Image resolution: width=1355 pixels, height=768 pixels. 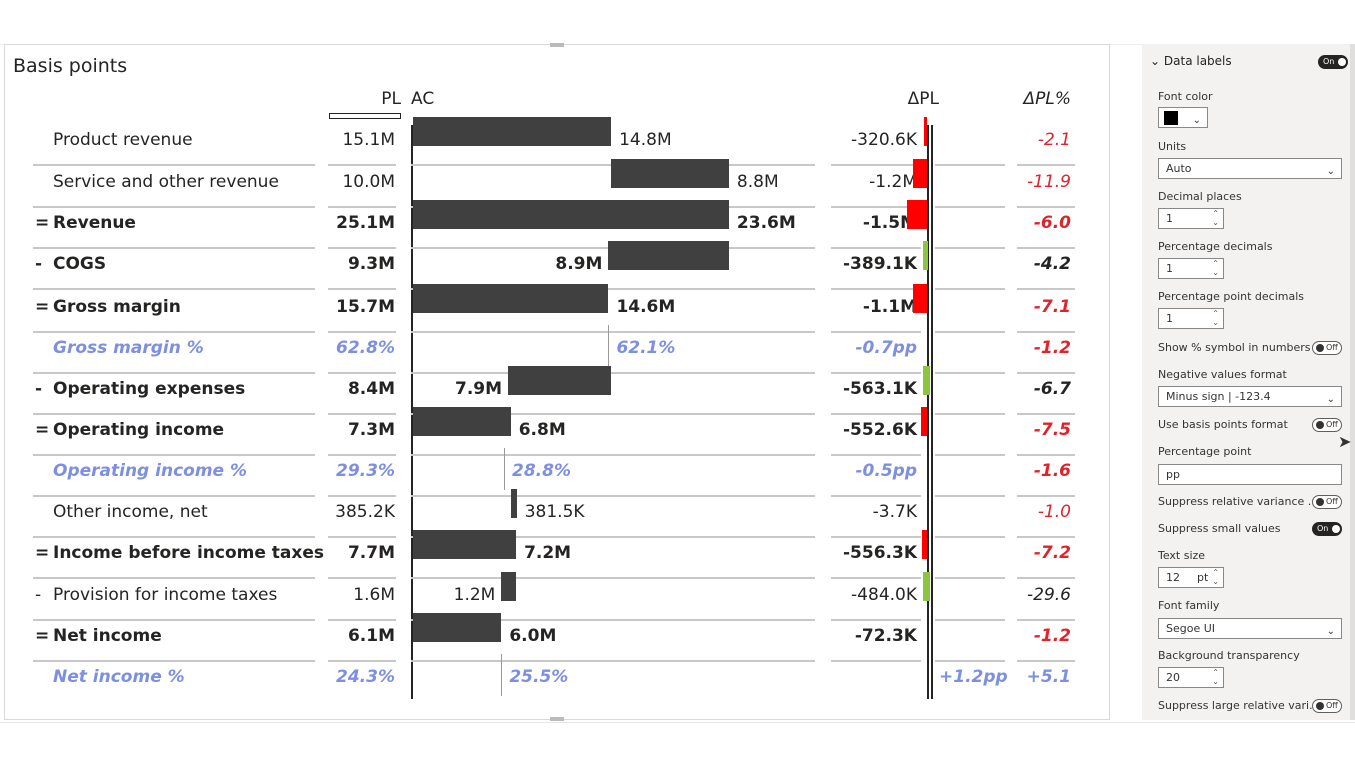 What do you see at coordinates (557, 719) in the screenshot?
I see `resize-handle-bottom` at bounding box center [557, 719].